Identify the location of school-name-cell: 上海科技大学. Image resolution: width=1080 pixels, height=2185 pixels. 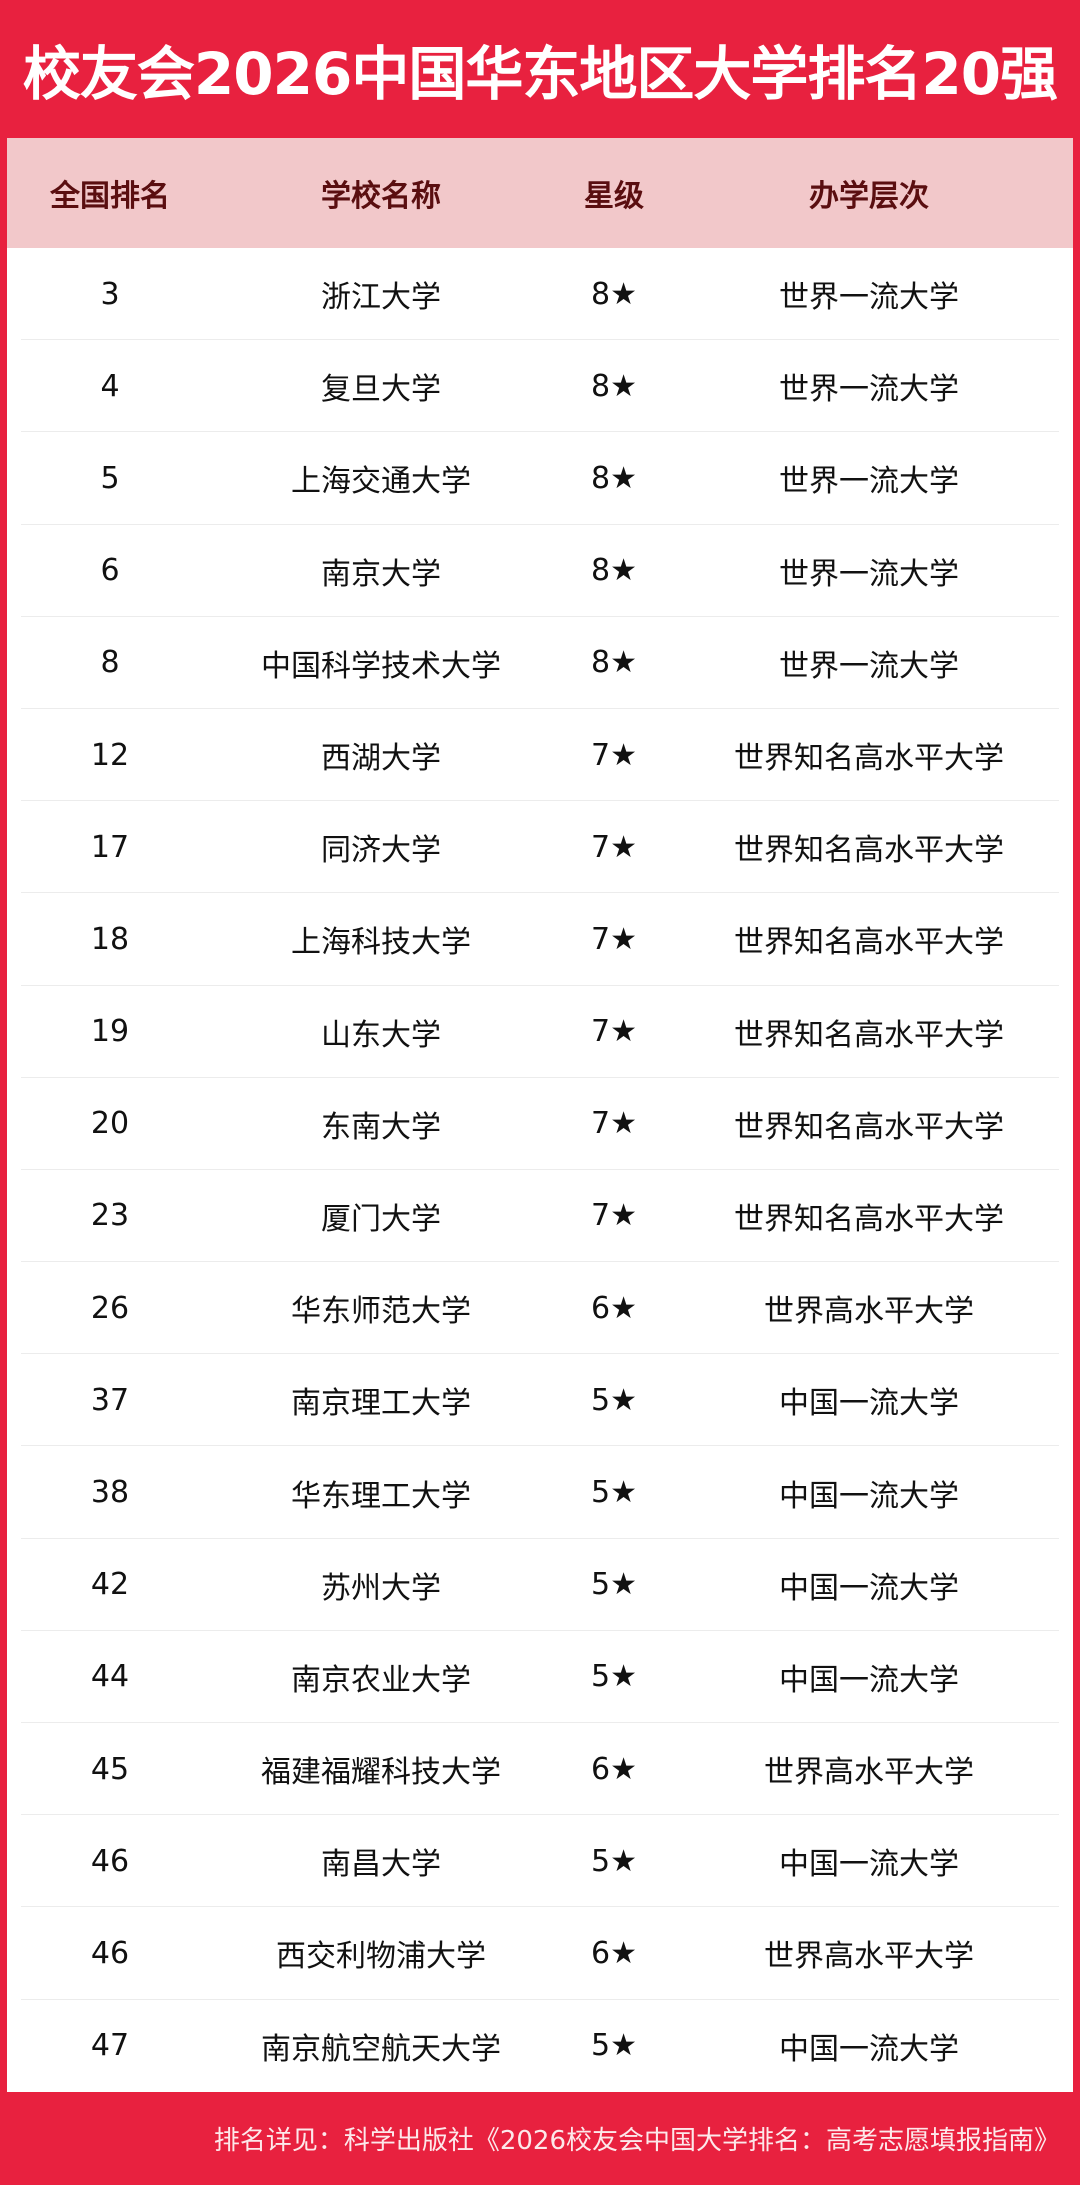
(381, 943).